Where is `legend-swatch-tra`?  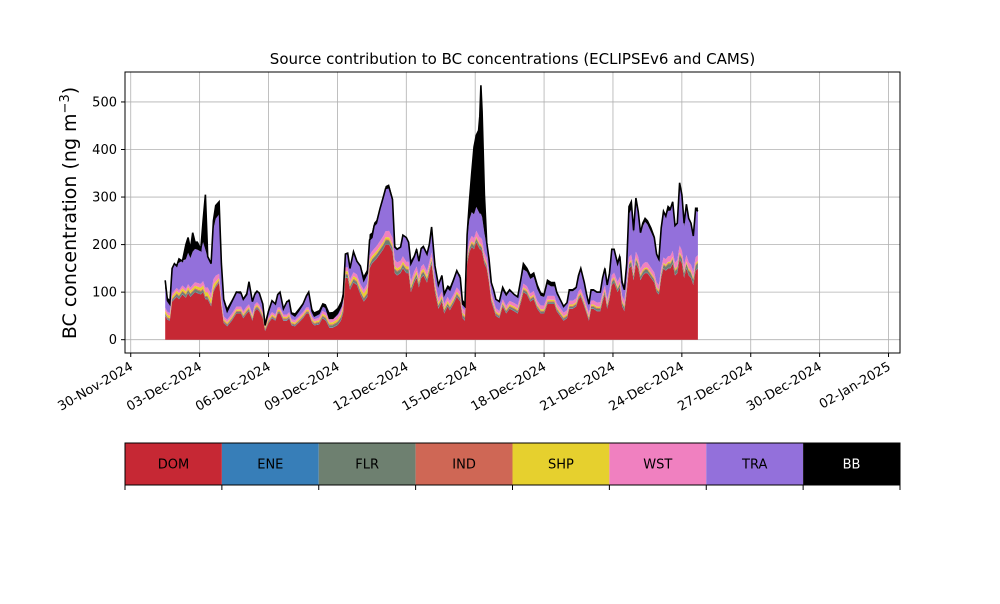 legend-swatch-tra is located at coordinates (755, 464).